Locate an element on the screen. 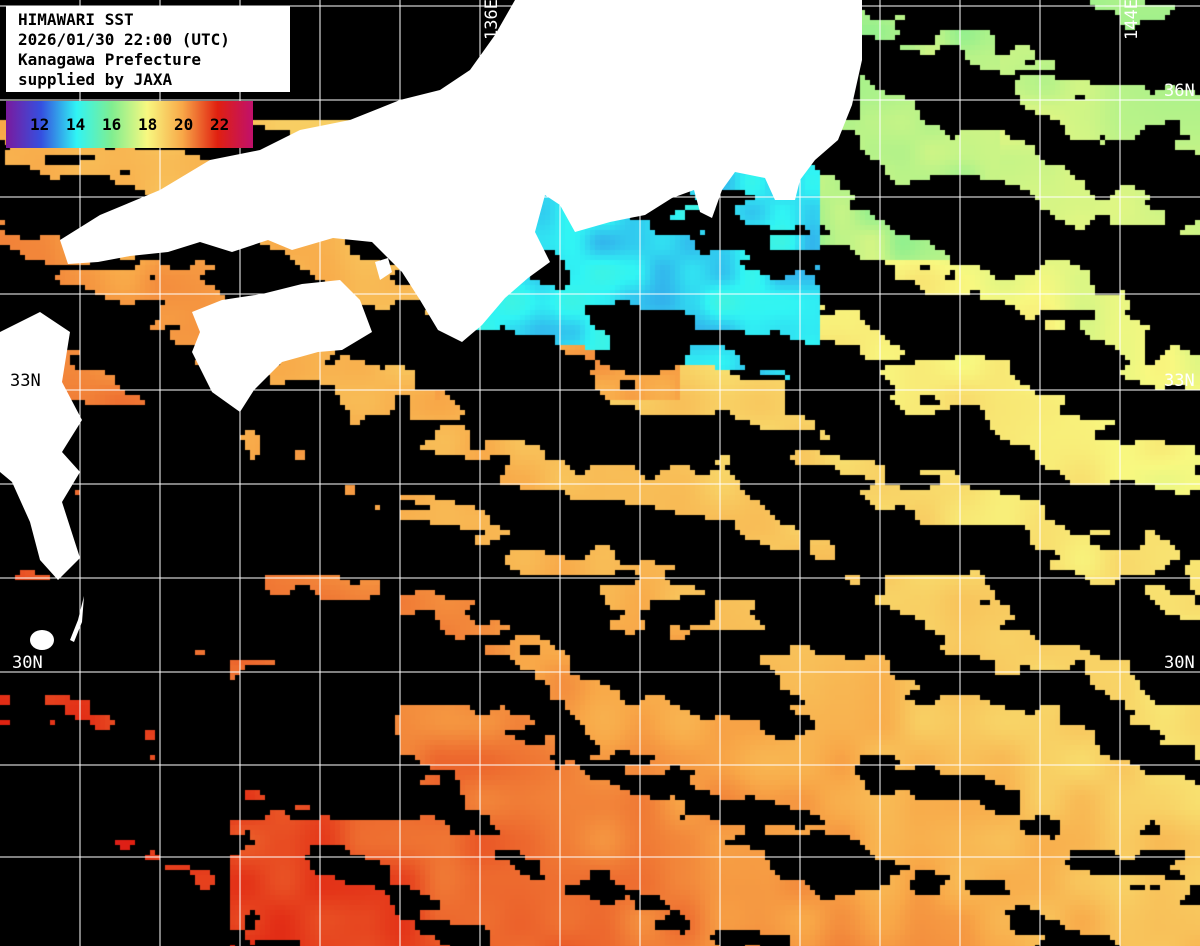  land-awaji is located at coordinates (383, 269).